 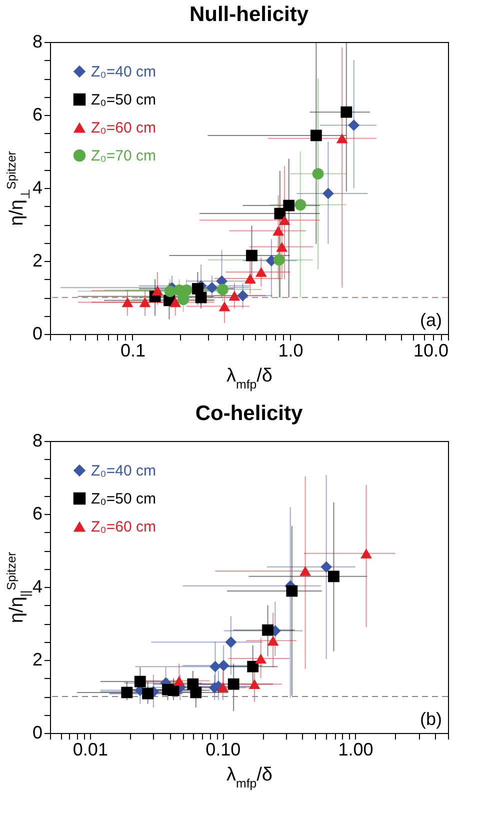 What do you see at coordinates (431, 719) in the screenshot?
I see `annotation: (b)` at bounding box center [431, 719].